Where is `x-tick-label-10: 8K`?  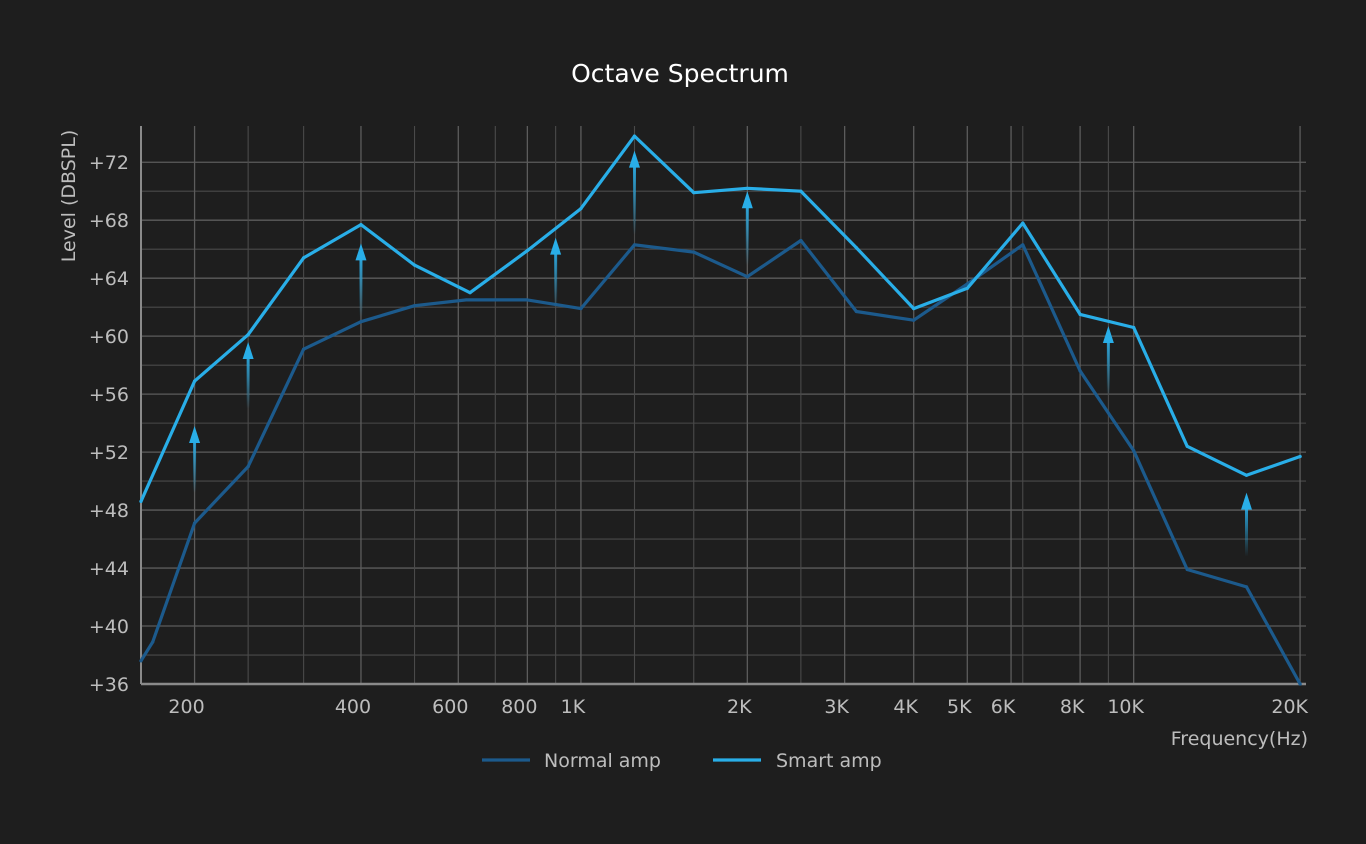
x-tick-label-10: 8K is located at coordinates (1072, 707).